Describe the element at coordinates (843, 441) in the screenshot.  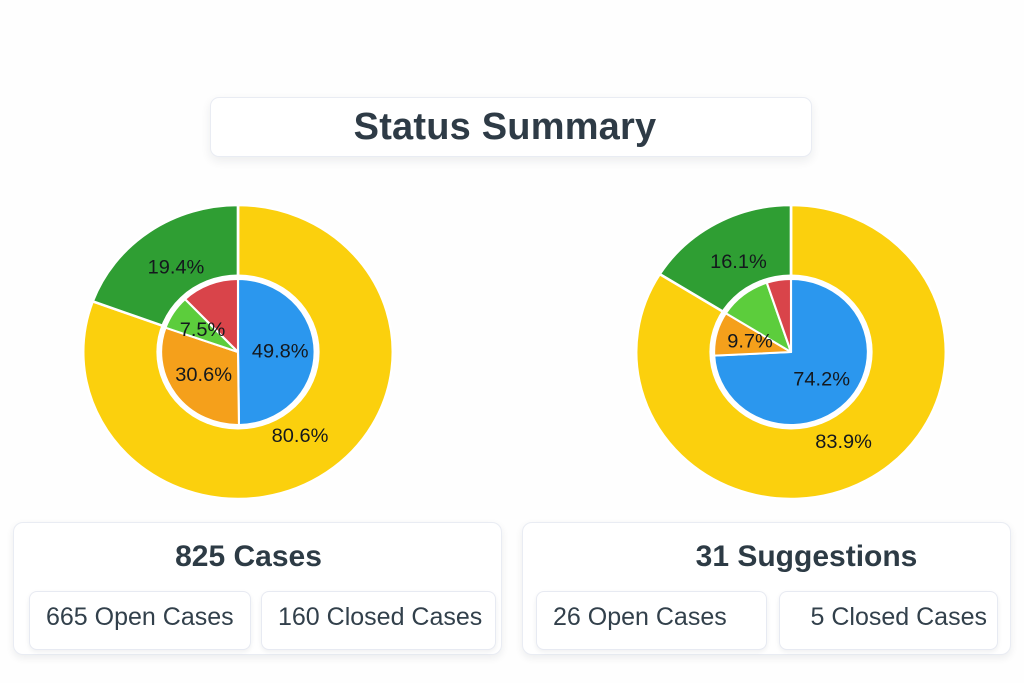
I see `pie-slice-label: 83.9%` at that location.